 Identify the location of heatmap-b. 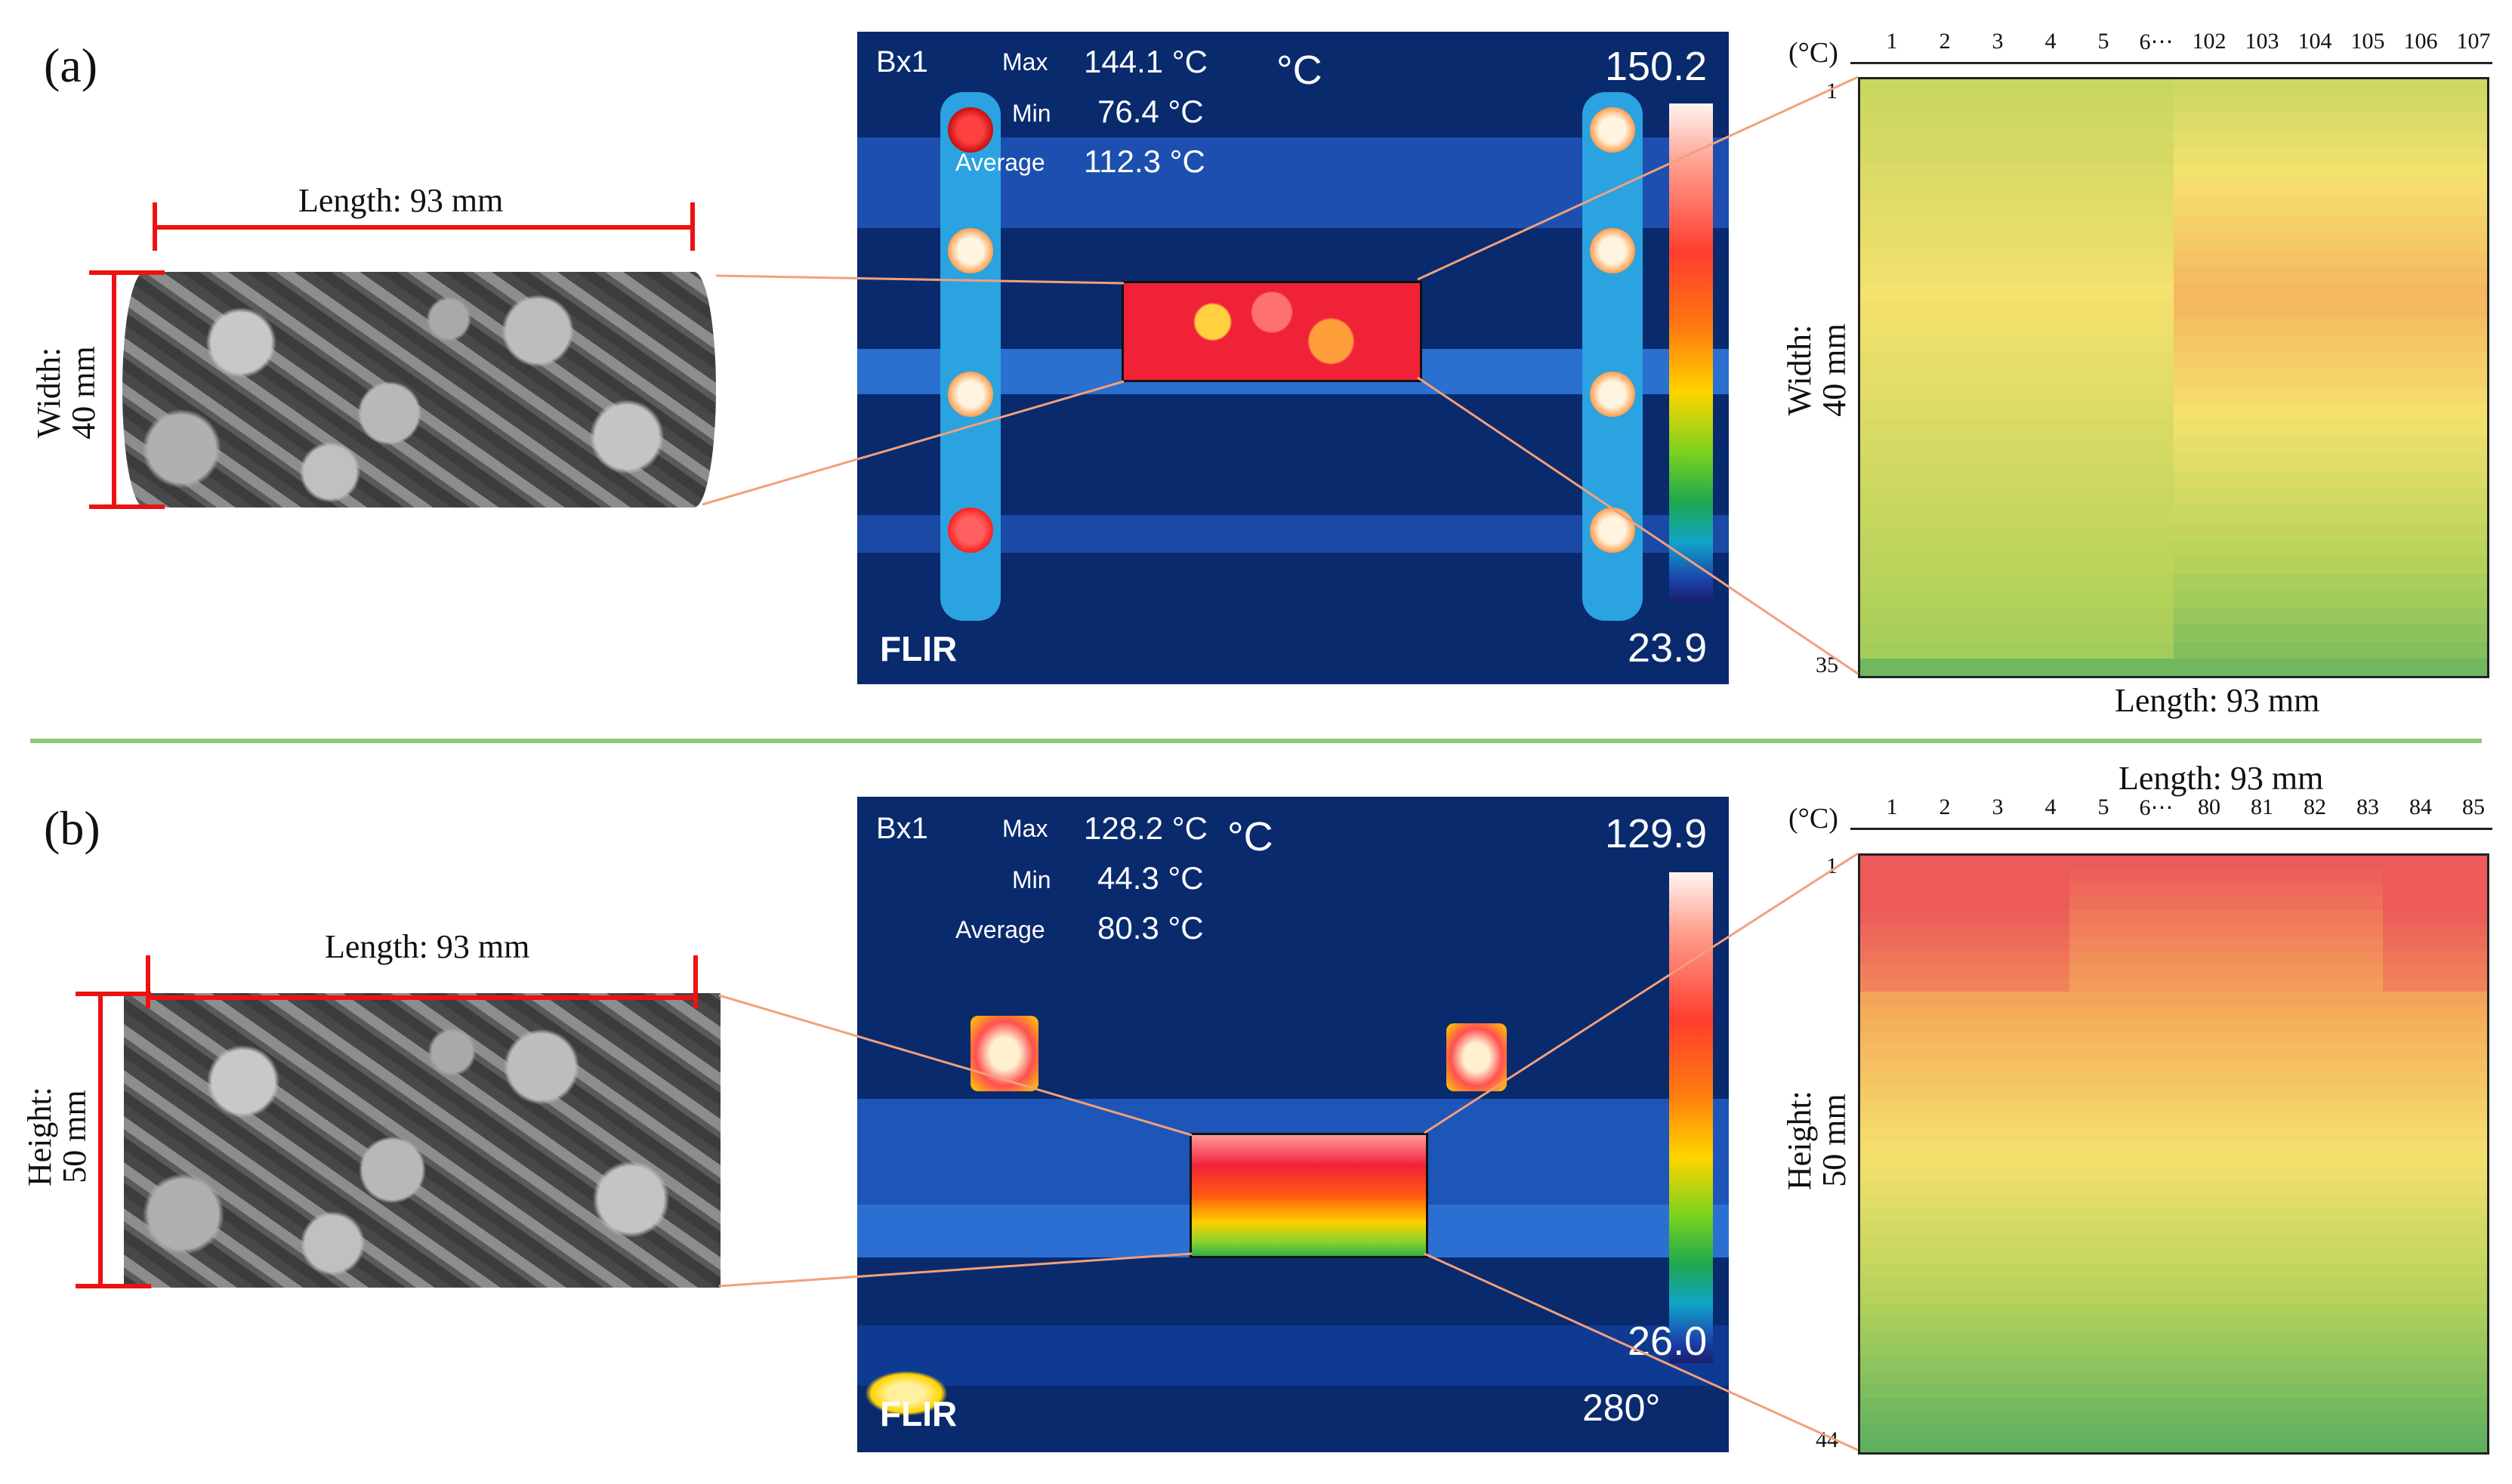
(2173, 1154).